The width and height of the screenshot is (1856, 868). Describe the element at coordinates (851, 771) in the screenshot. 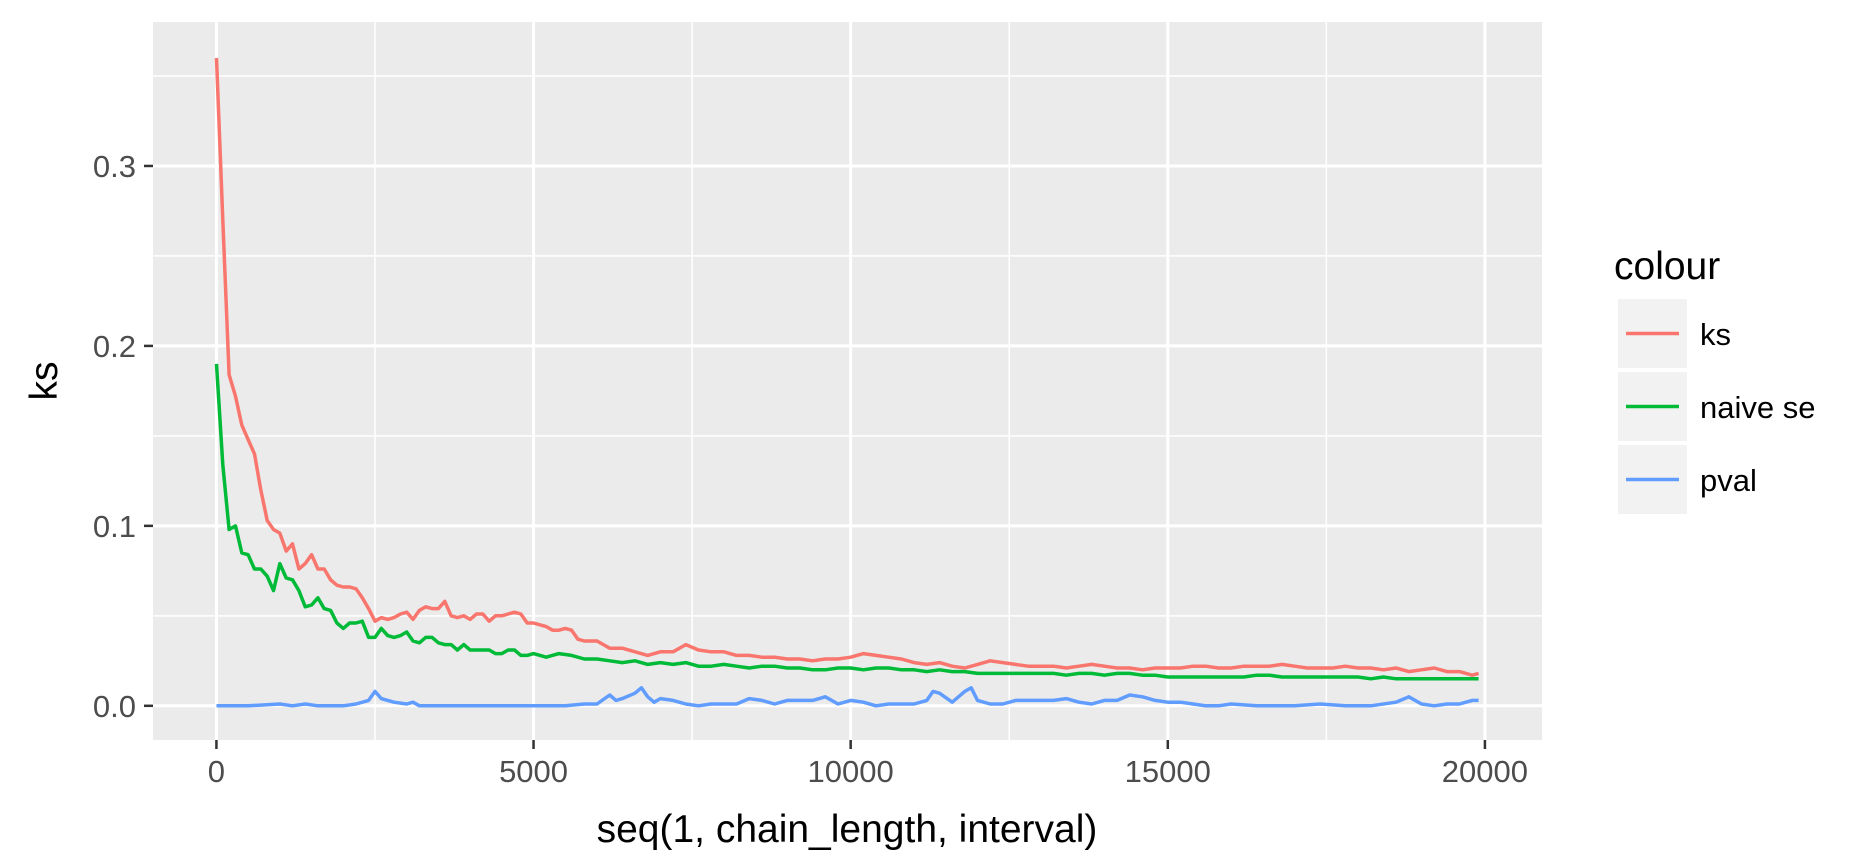

I see `x-tick-label: 10000` at that location.